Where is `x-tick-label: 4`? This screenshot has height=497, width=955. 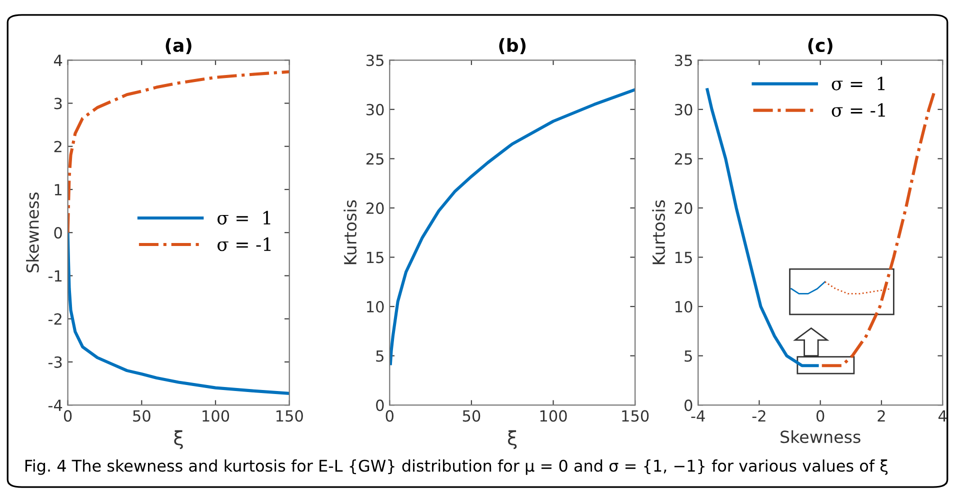 x-tick-label: 4 is located at coordinates (942, 416).